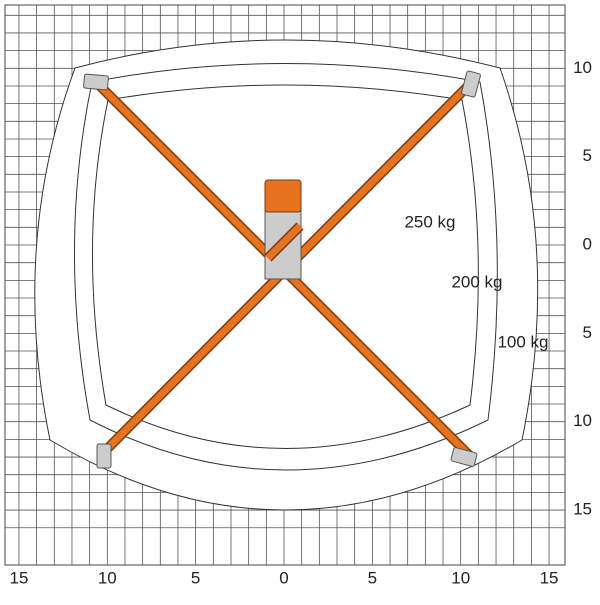 The width and height of the screenshot is (600, 605). Describe the element at coordinates (283, 196) in the screenshot. I see `cab` at that location.